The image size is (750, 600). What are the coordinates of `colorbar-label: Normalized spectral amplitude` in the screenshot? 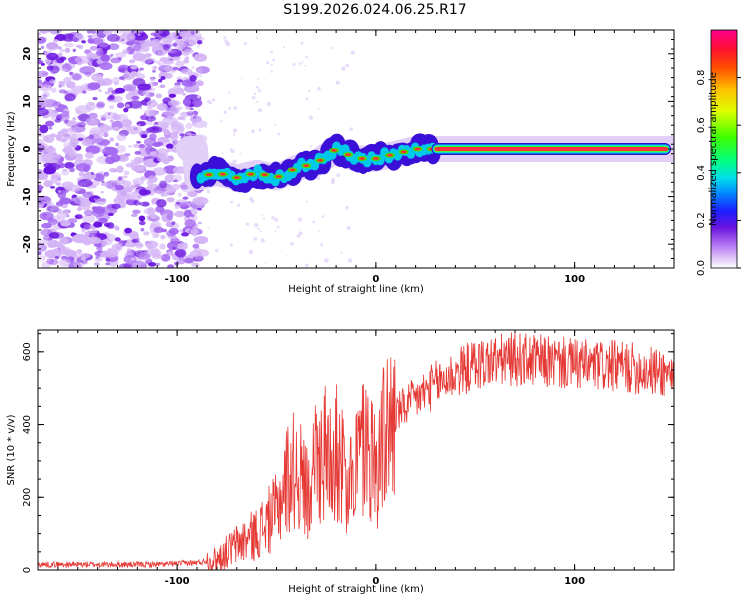 It's located at (713, 149).